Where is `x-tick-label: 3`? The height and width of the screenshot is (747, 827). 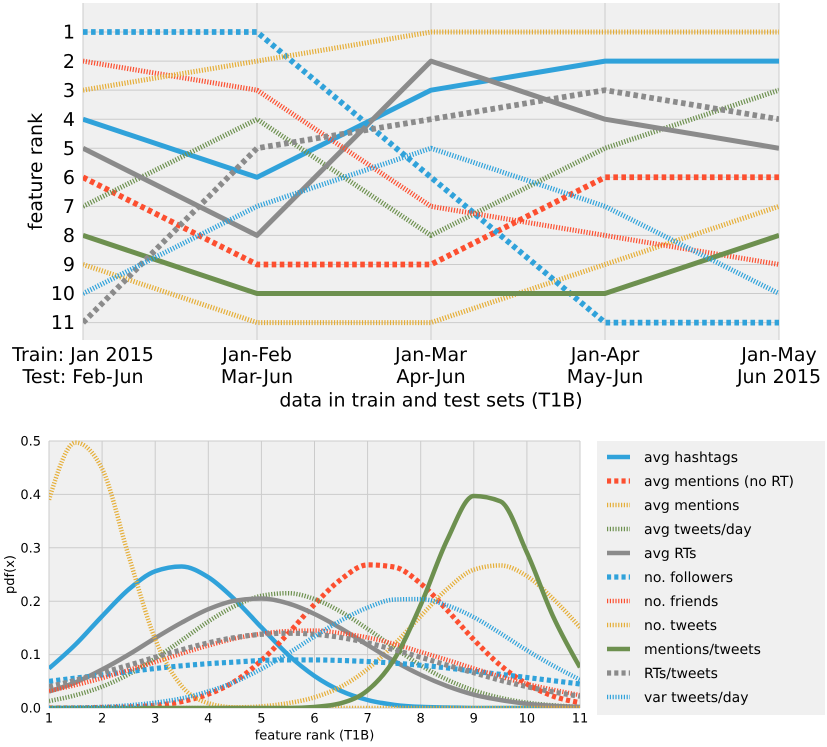 x-tick-label: 3 is located at coordinates (155, 718).